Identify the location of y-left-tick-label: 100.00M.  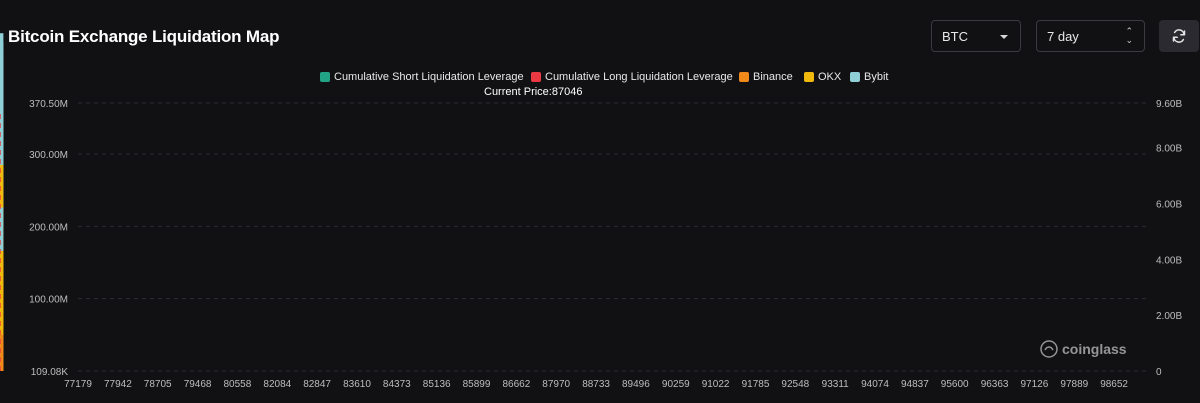
(48, 300).